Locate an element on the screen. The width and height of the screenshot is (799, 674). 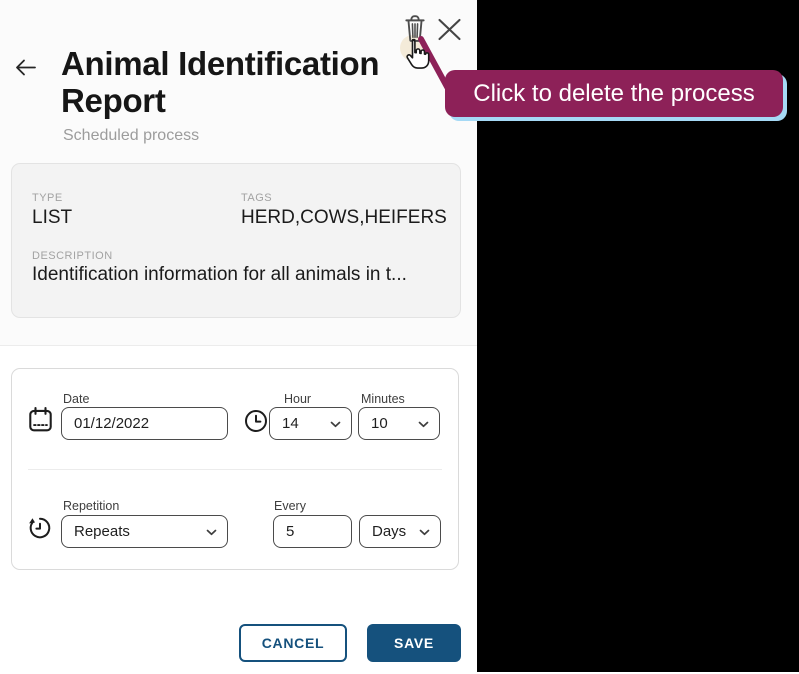
back-button is located at coordinates (25, 69).